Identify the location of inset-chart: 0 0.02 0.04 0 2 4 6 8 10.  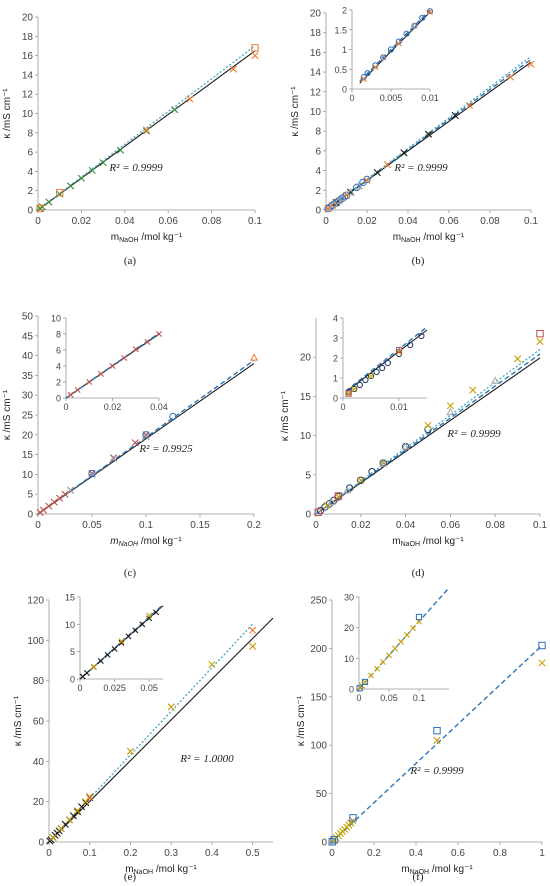
(109, 363).